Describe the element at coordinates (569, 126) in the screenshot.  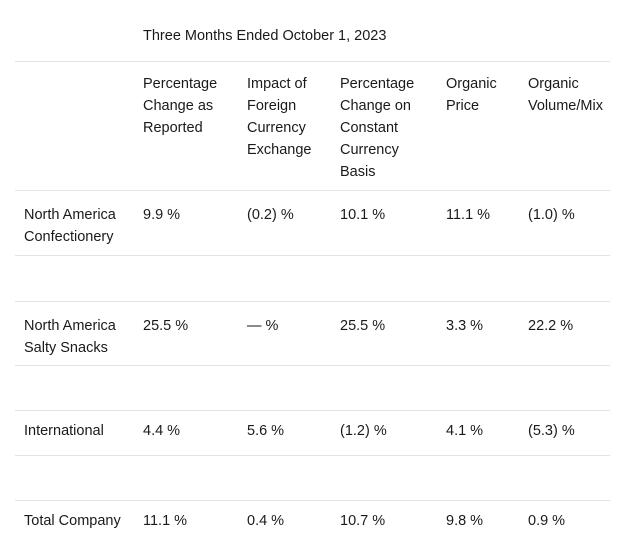
I see `column-header-organic-volume-mix: Organic Volume/Mix` at that location.